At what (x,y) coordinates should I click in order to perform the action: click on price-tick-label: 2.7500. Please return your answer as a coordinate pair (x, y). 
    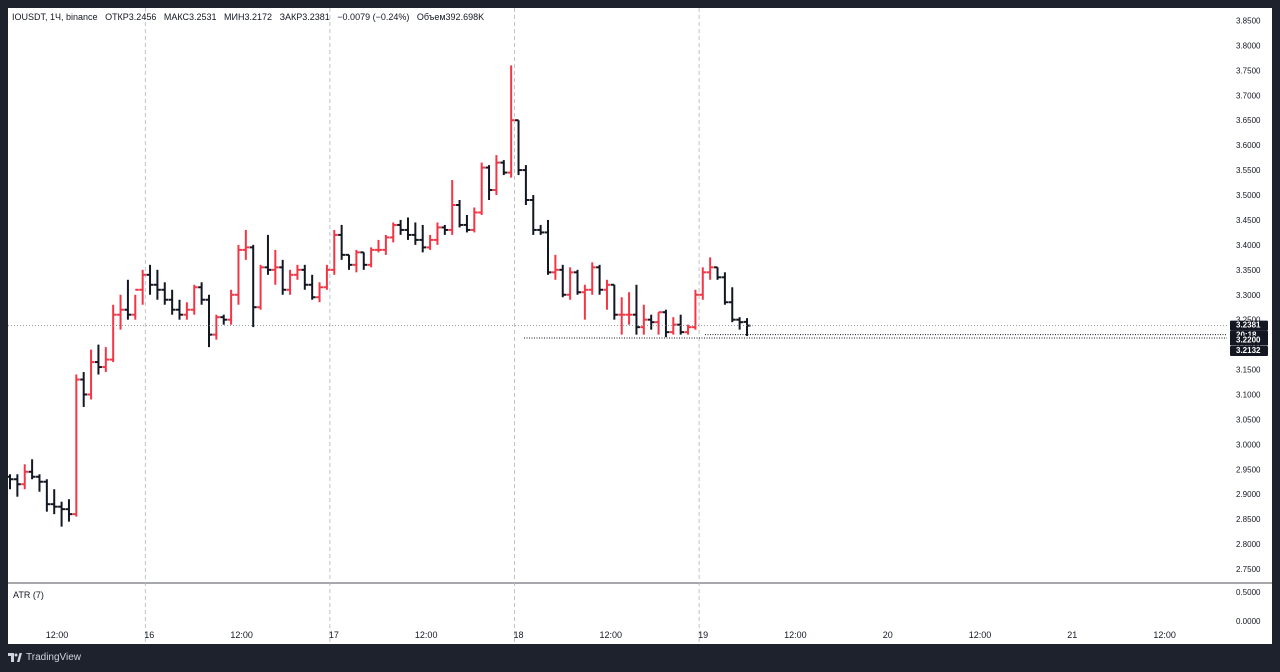
    Looking at the image, I should click on (1248, 569).